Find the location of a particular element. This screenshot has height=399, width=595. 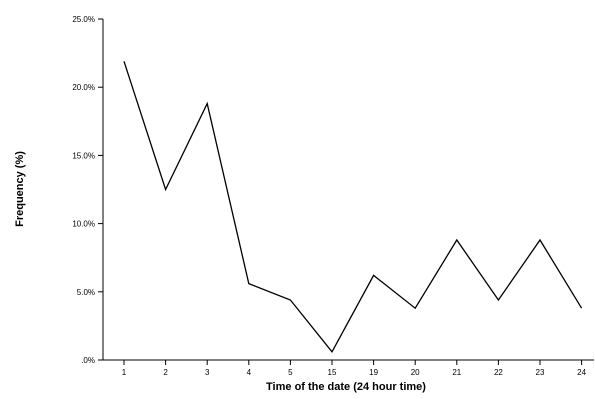

x-tick-label: 2 is located at coordinates (165, 372).